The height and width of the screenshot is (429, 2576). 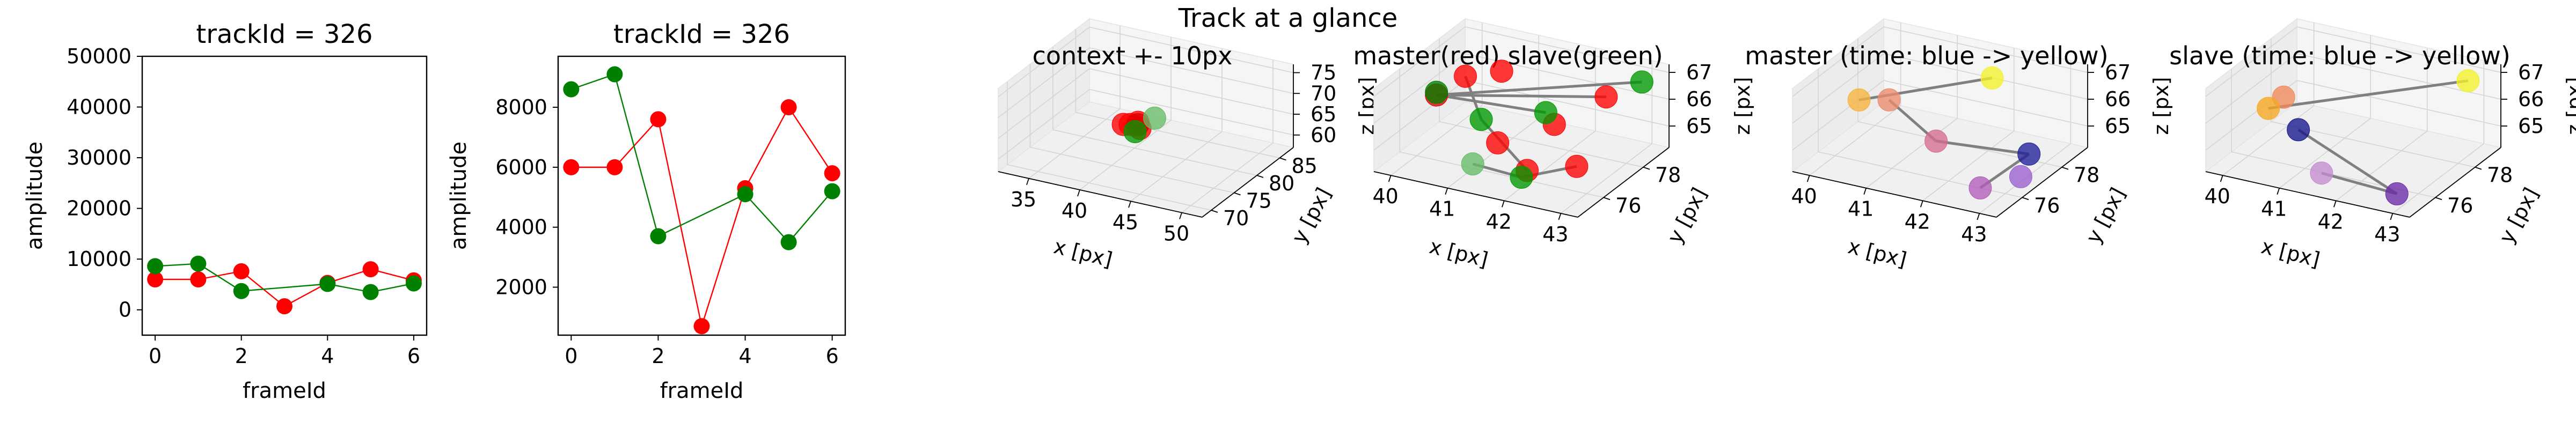 What do you see at coordinates (99, 107) in the screenshot?
I see `y-tick-label: 40000` at bounding box center [99, 107].